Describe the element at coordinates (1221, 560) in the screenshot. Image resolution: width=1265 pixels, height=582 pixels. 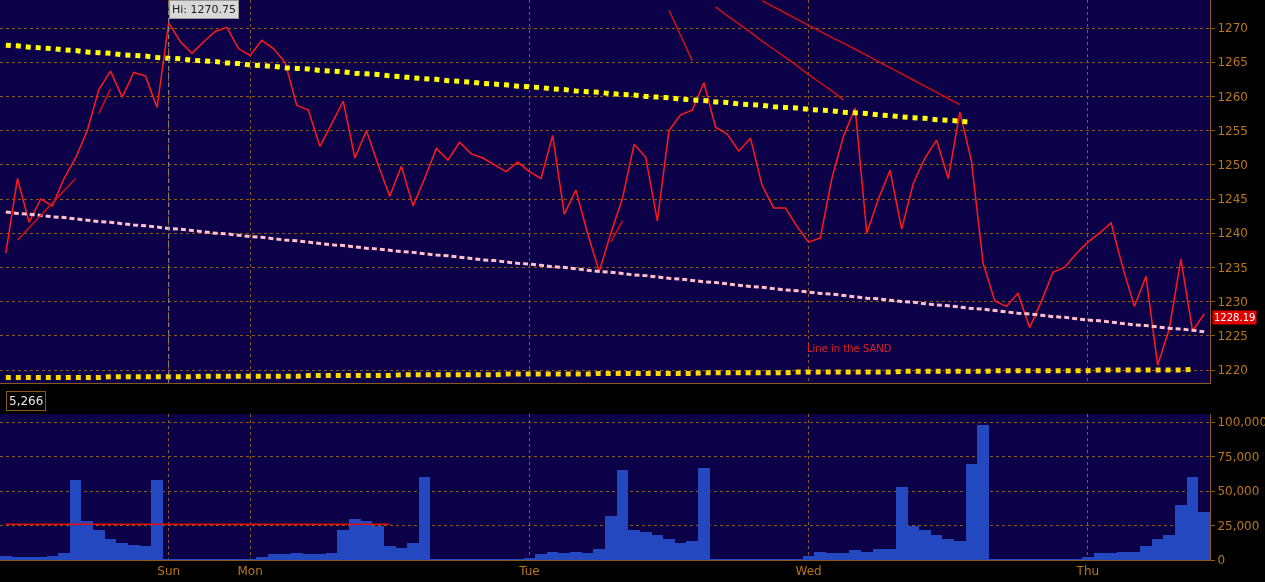
I see `y-tick-label: 0` at that location.